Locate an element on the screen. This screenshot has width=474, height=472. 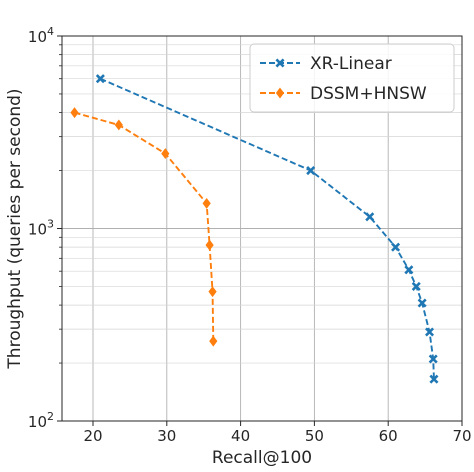
y-tick-label: 10⁴ is located at coordinates (41, 35).